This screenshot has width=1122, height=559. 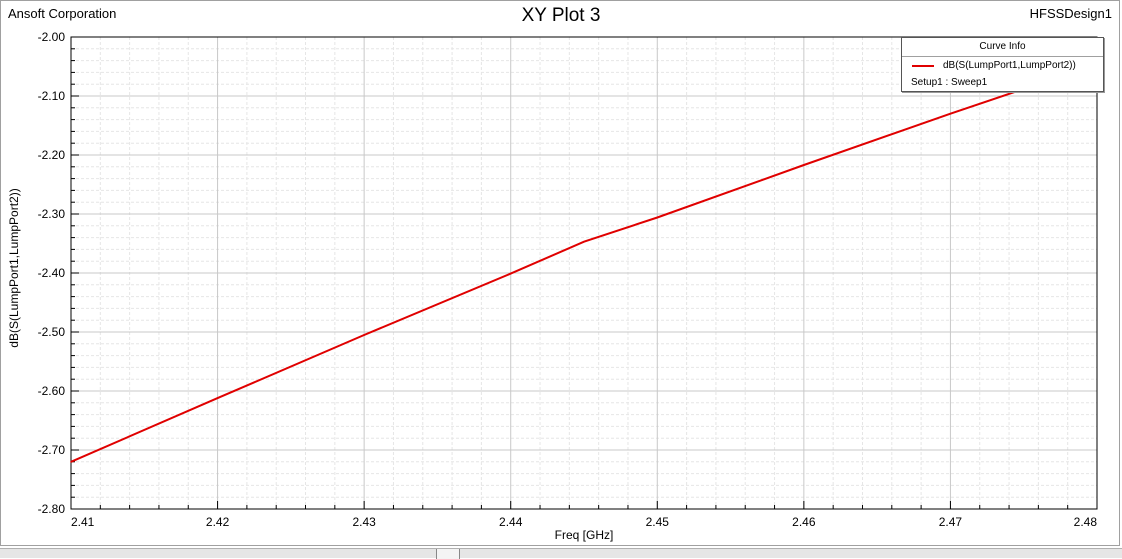 I want to click on scrollbar-thumb, so click(x=448, y=554).